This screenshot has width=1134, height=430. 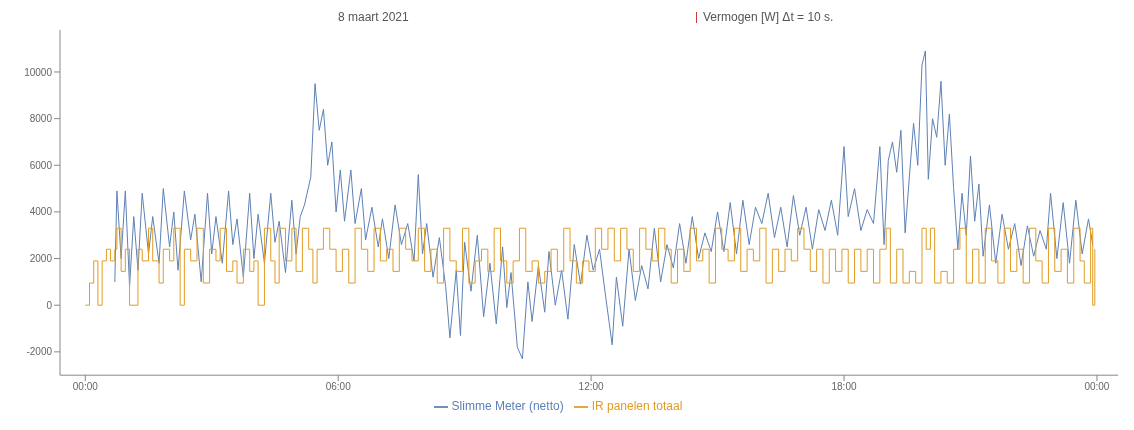 What do you see at coordinates (41, 212) in the screenshot?
I see `y-tick-label: 4000` at bounding box center [41, 212].